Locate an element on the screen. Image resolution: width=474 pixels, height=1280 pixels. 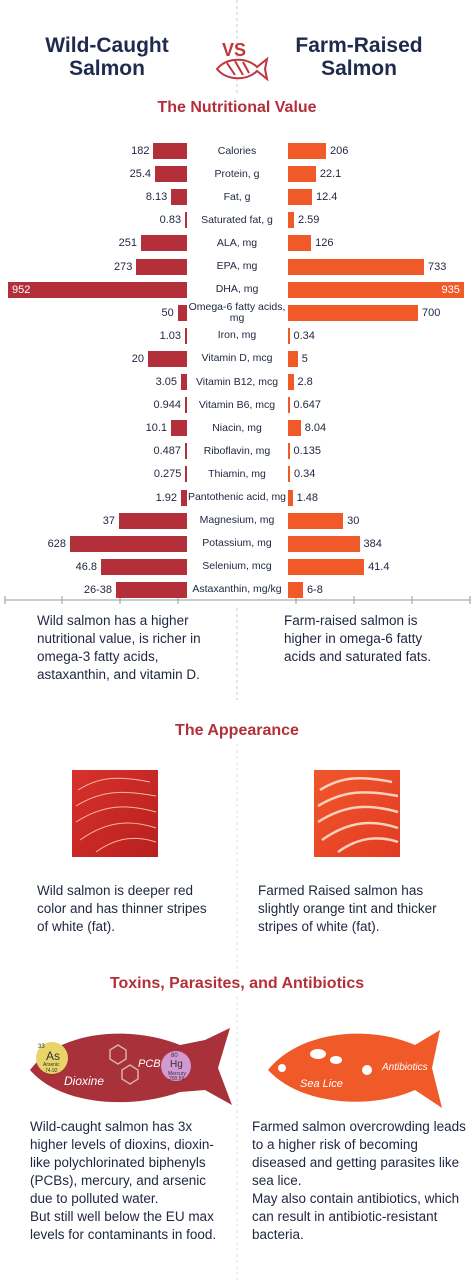
element-mass: 74.92 is located at coordinates (51, 1071).